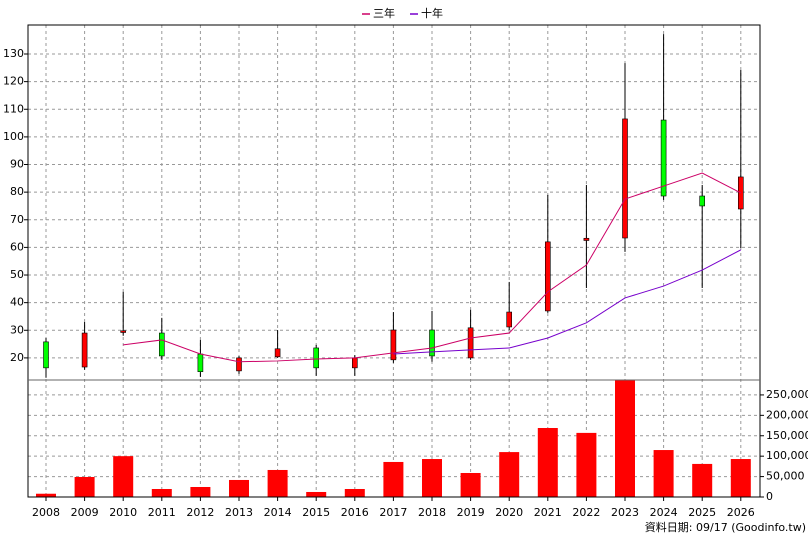 The height and width of the screenshot is (540, 808). I want to click on x-tick-label: 2019, so click(471, 512).